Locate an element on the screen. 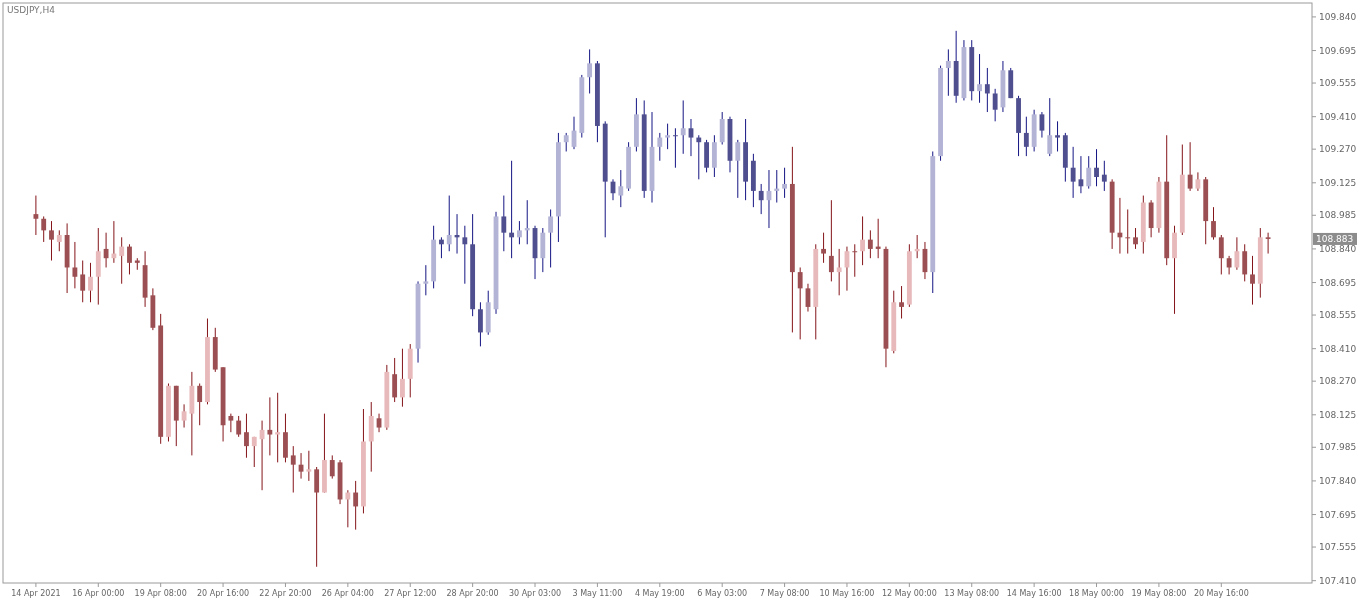  x-tick-label: 6 May 03:00 is located at coordinates (722, 593).